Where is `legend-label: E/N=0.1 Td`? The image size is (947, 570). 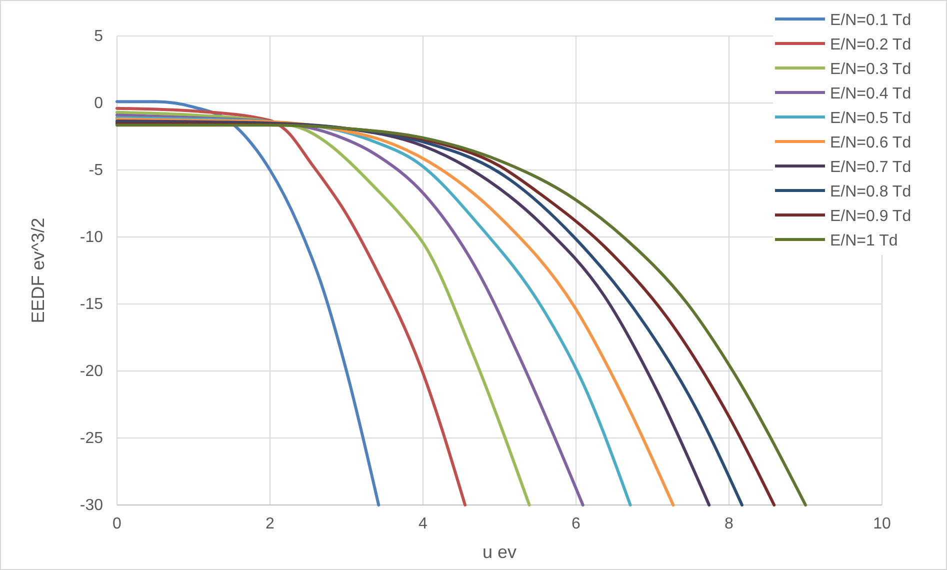 legend-label: E/N=0.1 Td is located at coordinates (871, 20).